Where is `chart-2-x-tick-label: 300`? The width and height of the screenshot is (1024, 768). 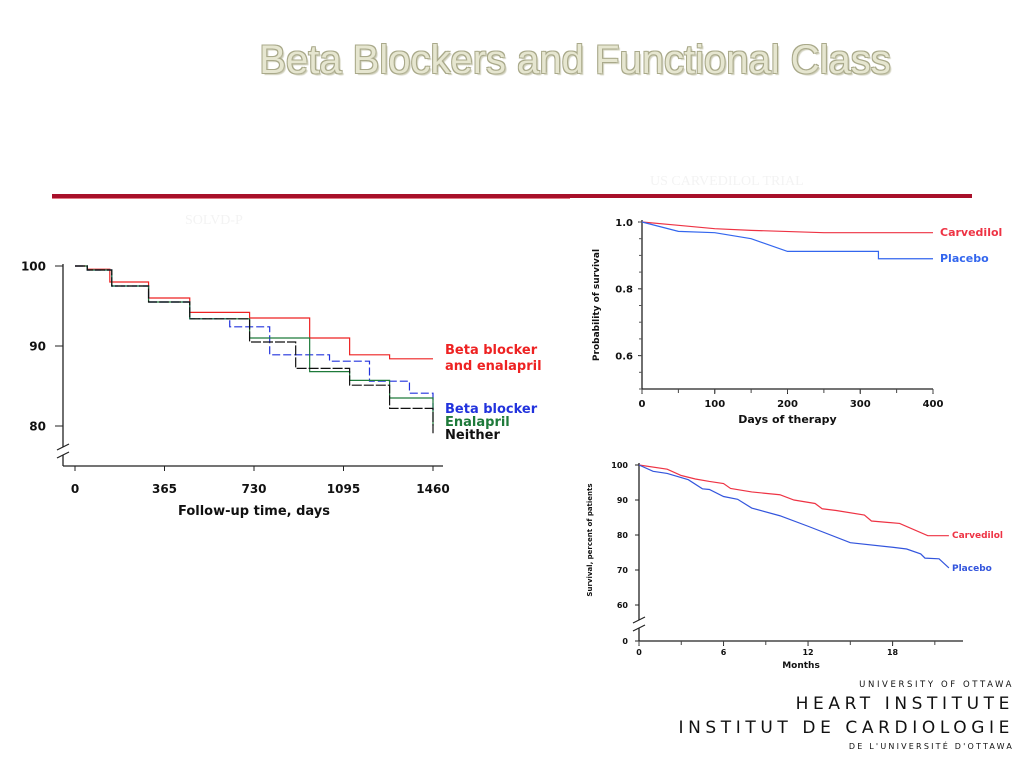 chart-2-x-tick-label: 300 is located at coordinates (860, 404).